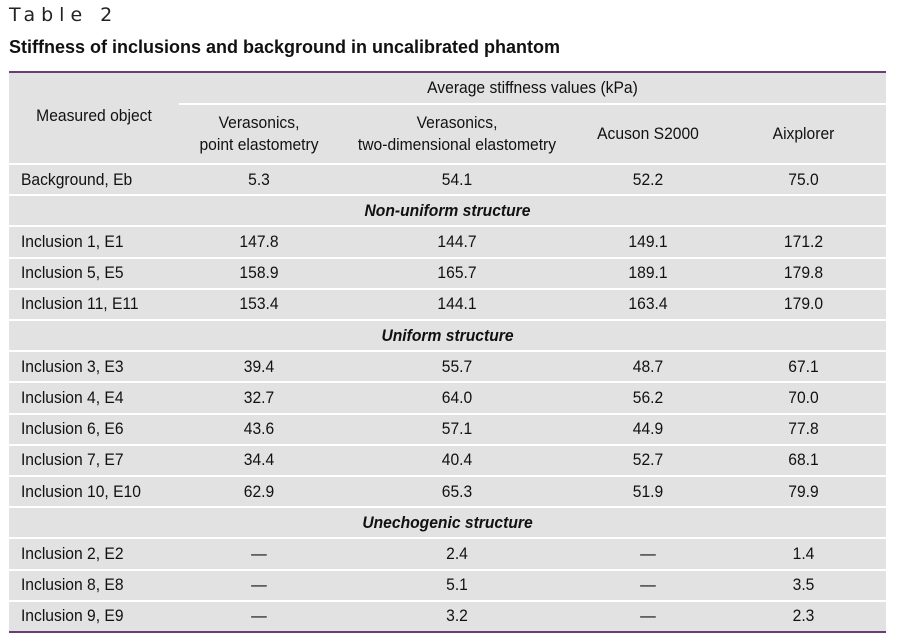 This screenshot has height=641, width=897. I want to click on row-label: Inclusion 1, E1, so click(72, 241).